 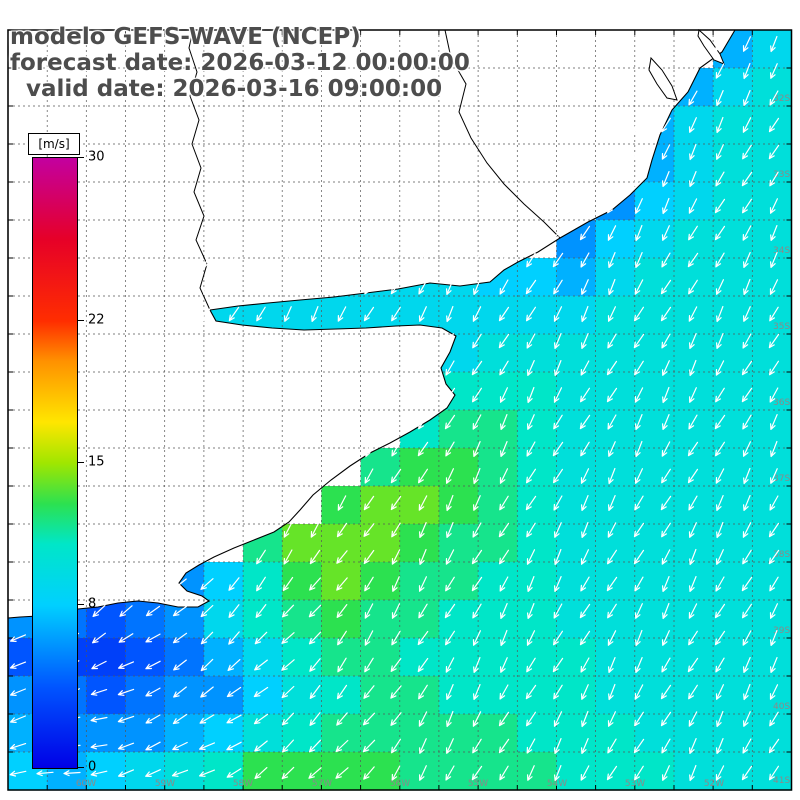 What do you see at coordinates (92, 604) in the screenshot?
I see `colorbar-tick-label: 8` at bounding box center [92, 604].